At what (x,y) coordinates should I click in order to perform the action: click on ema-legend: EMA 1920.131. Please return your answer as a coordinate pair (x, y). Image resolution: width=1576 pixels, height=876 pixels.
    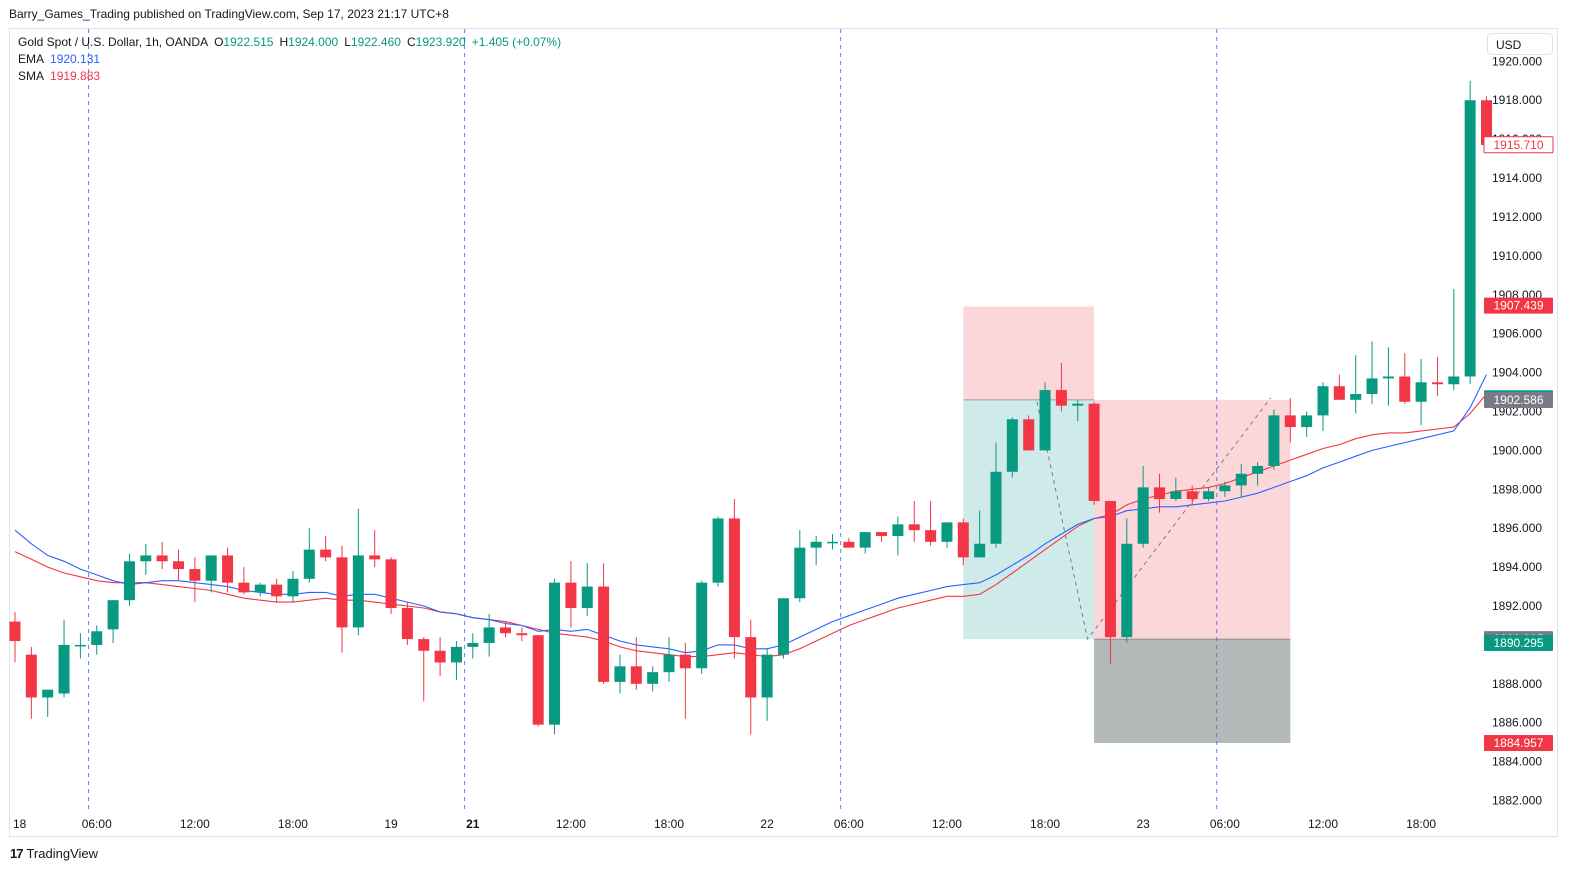
    Looking at the image, I should click on (62, 59).